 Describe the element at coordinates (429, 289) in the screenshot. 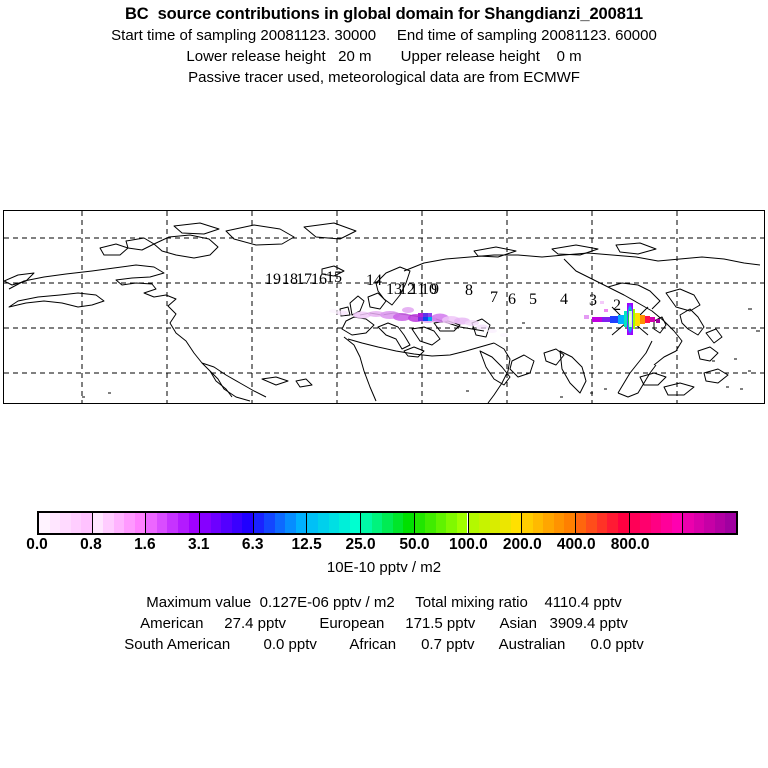

I see `trajectory-label-10: 10` at that location.